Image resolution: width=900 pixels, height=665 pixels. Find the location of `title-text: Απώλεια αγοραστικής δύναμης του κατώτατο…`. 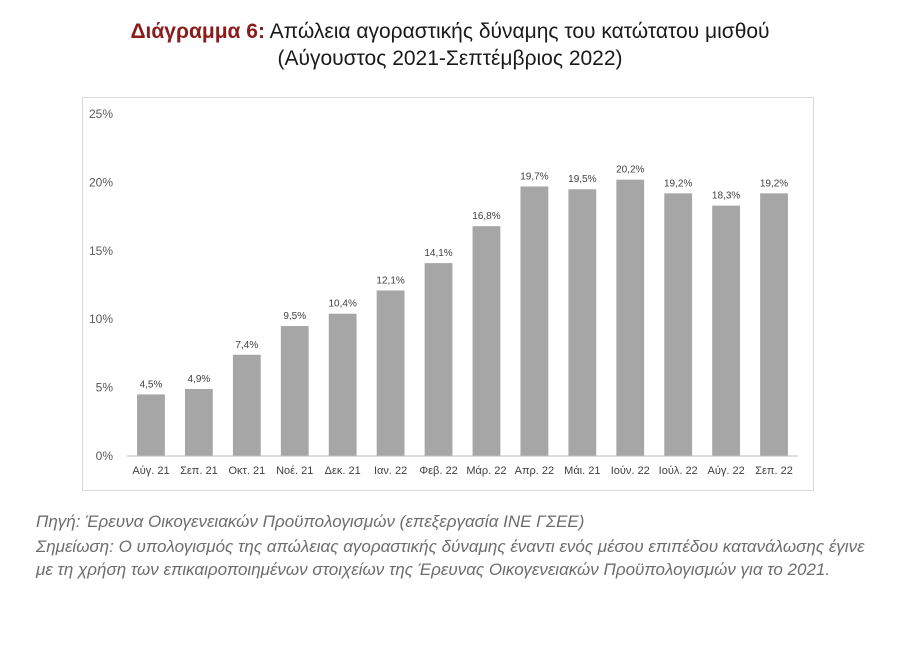

title-text: Απώλεια αγοραστικής δύναμης του κατώτατο… is located at coordinates (519, 31).